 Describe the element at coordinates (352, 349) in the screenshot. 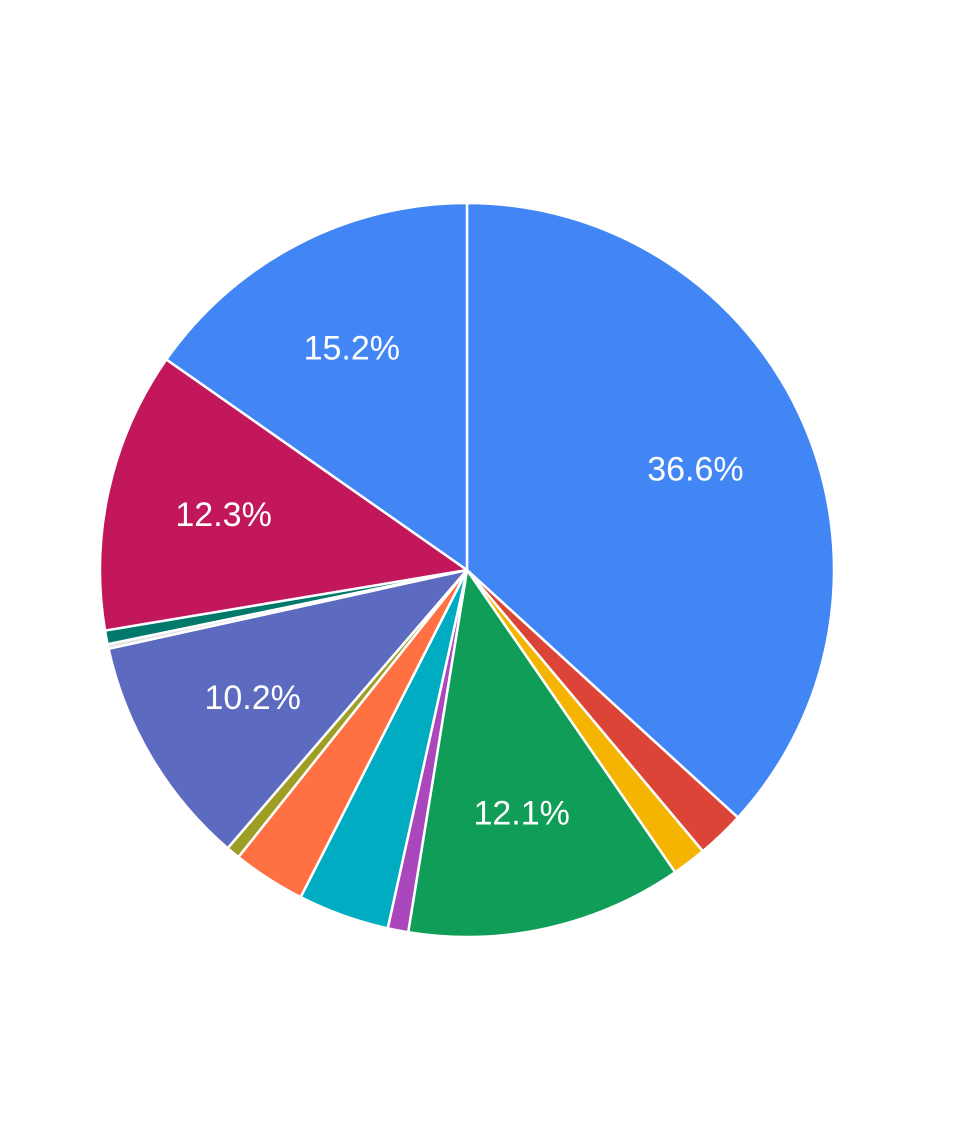

I see `pie-slice-label-12: 15.2%` at that location.